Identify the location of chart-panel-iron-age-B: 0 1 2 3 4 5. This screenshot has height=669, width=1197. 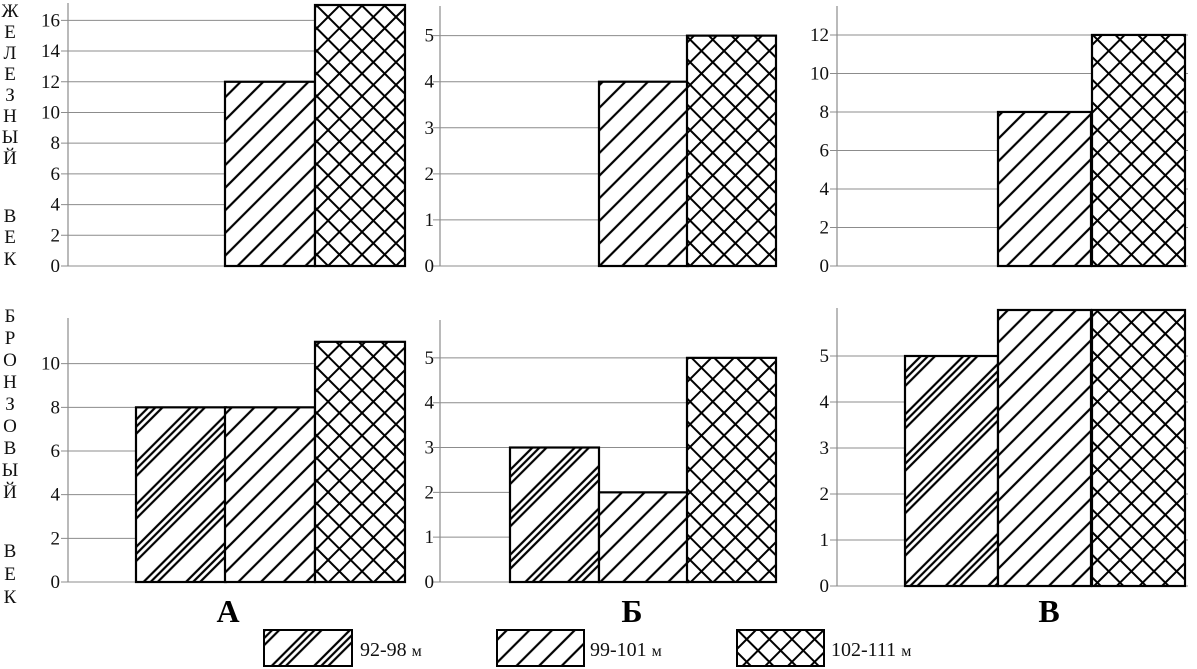
(601, 141).